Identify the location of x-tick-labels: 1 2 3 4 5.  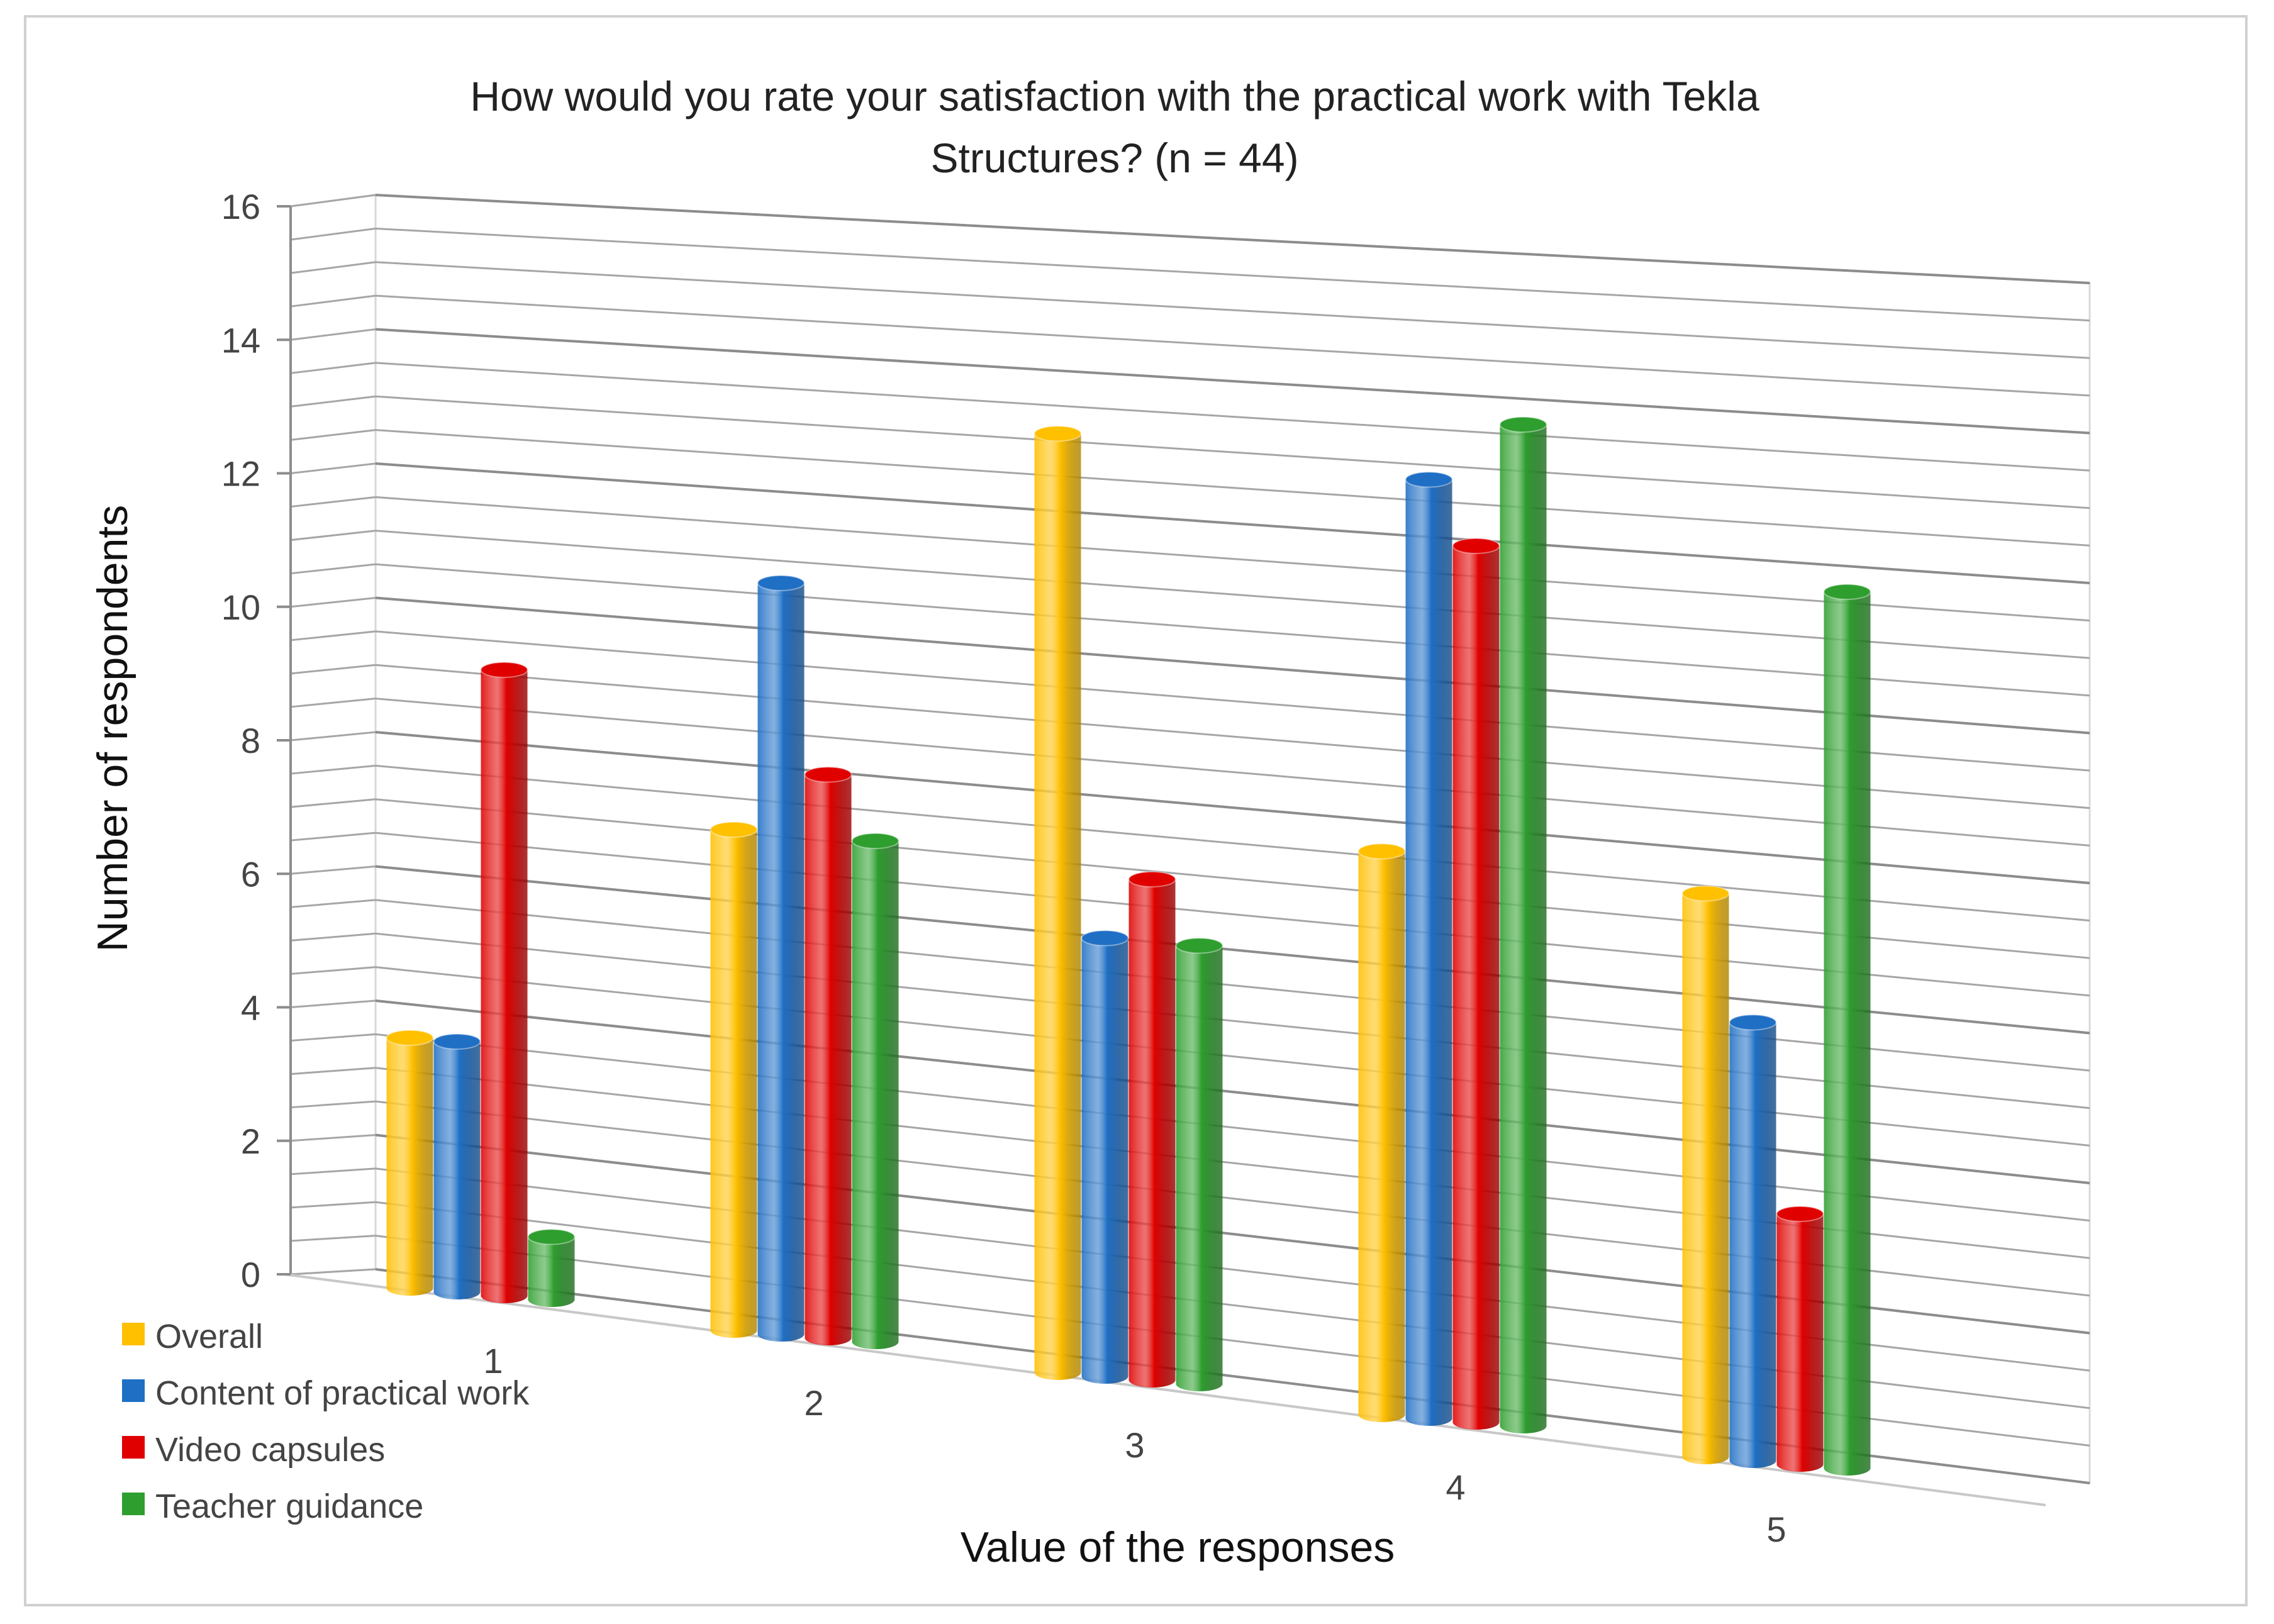
(1134, 1445).